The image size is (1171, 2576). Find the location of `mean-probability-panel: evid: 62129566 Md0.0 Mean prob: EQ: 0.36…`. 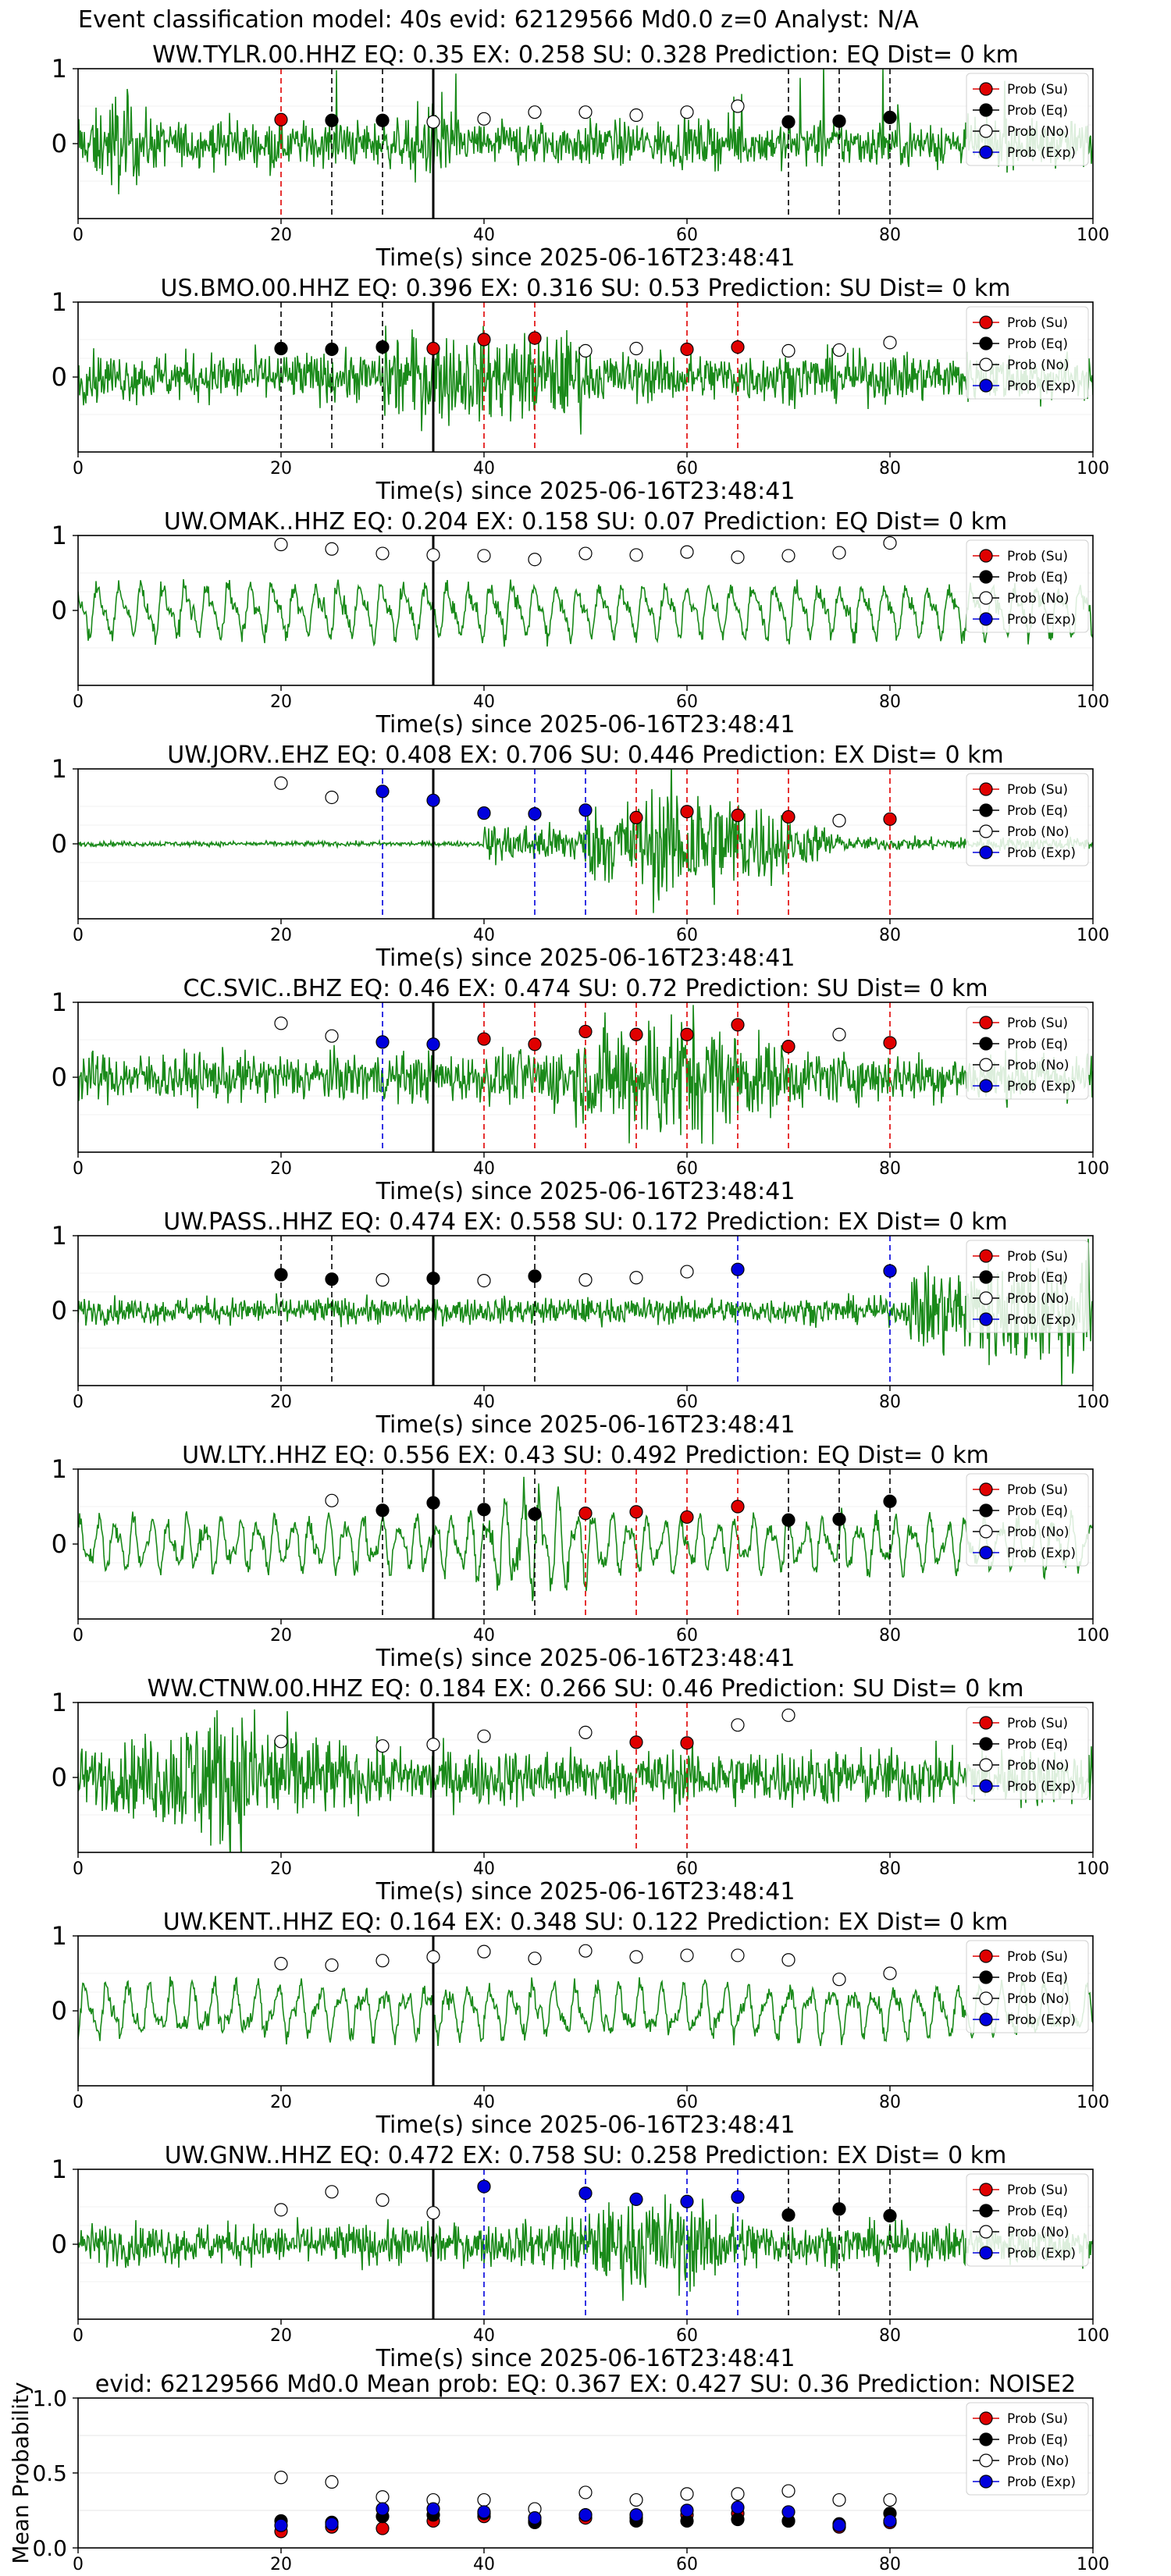

mean-probability-panel: evid: 62129566 Md0.0 Mean prob: EQ: 0.36… is located at coordinates (558, 2472).